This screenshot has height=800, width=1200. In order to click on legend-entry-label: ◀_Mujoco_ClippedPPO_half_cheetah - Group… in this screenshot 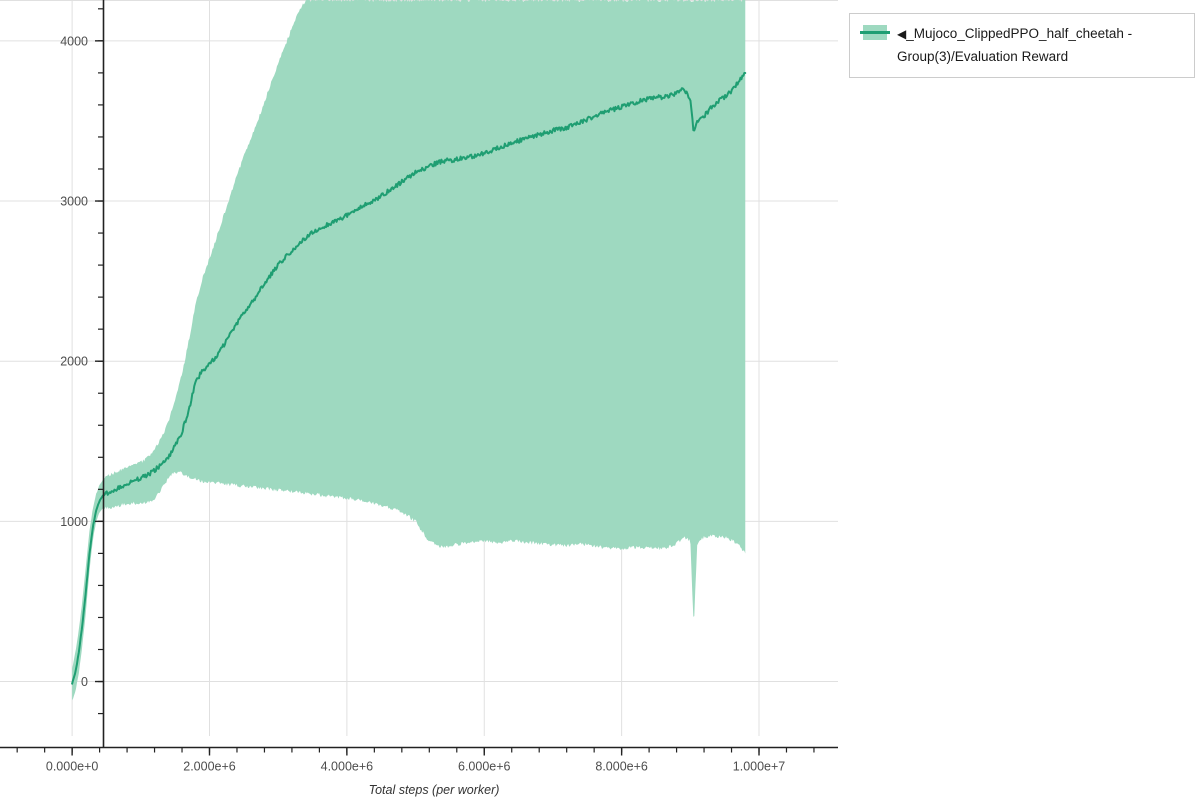, I will do `click(1040, 45)`.